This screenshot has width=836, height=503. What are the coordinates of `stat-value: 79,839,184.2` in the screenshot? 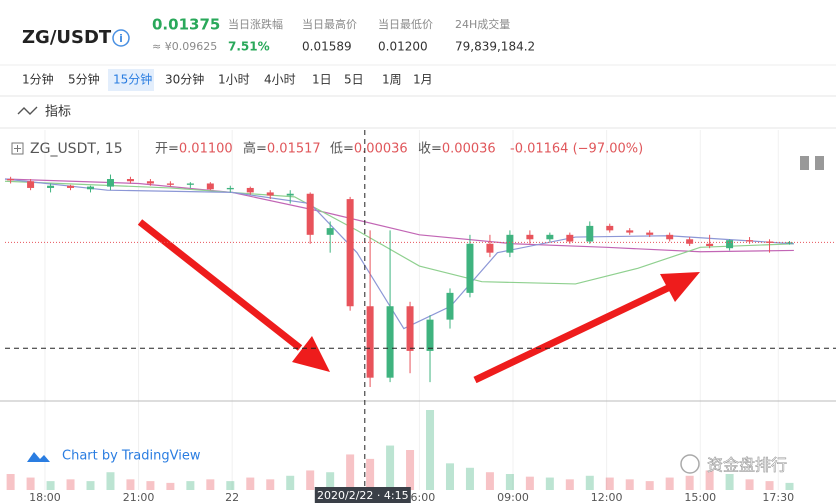 It's located at (495, 47).